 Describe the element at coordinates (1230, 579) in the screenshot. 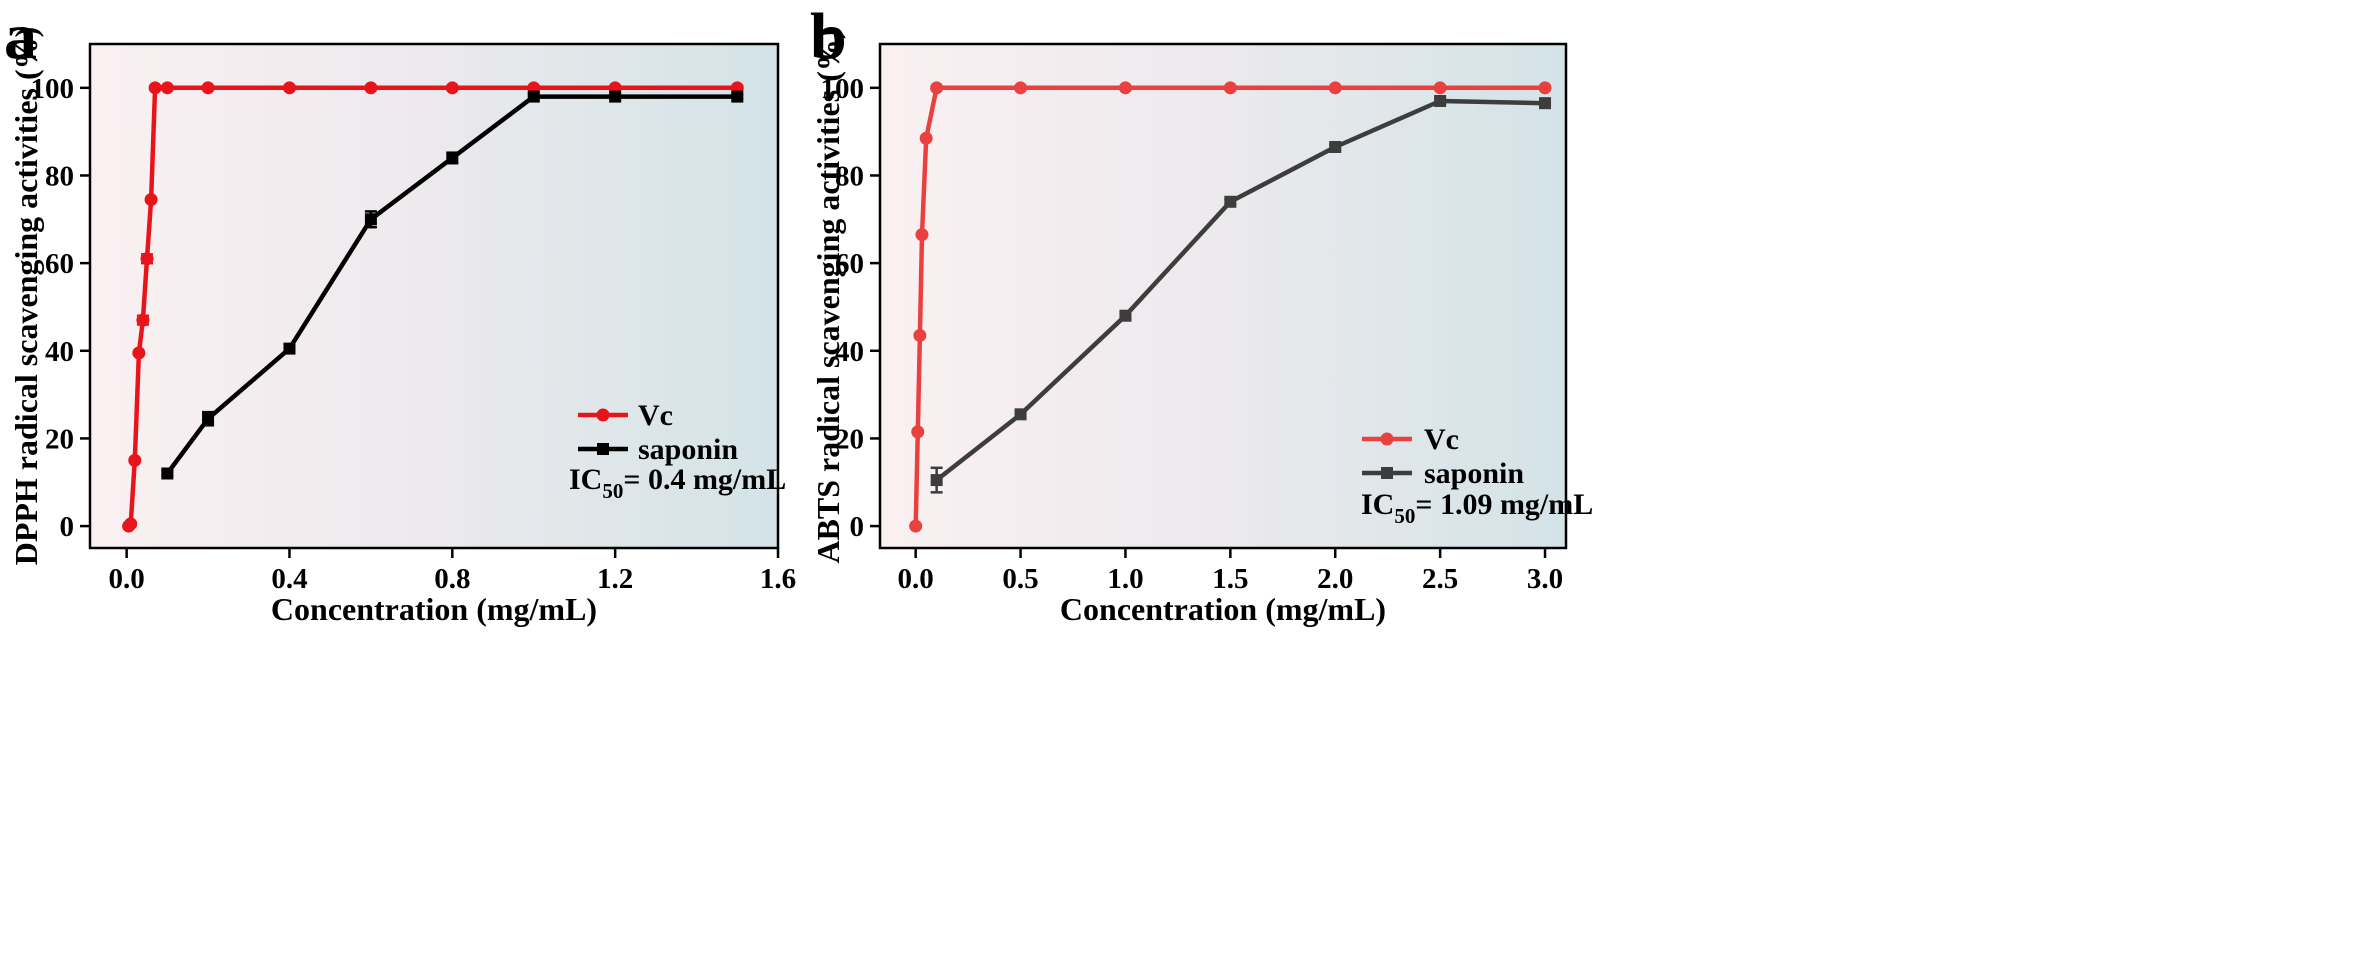

I see `x-tick-label: 1.5` at that location.